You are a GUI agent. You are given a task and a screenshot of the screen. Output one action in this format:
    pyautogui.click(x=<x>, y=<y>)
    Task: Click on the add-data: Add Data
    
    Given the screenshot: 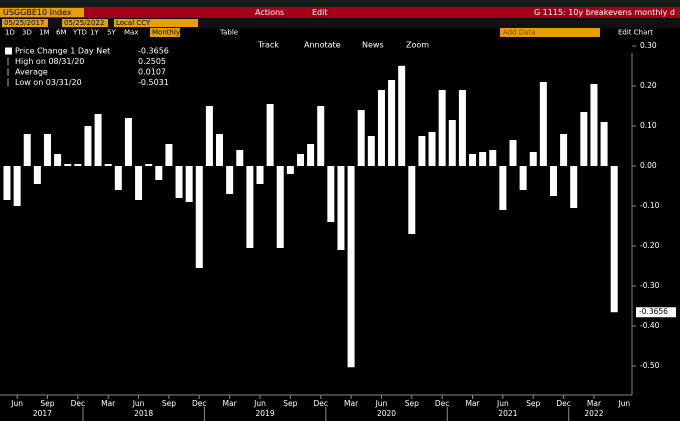 What is the action you would take?
    pyautogui.click(x=519, y=33)
    